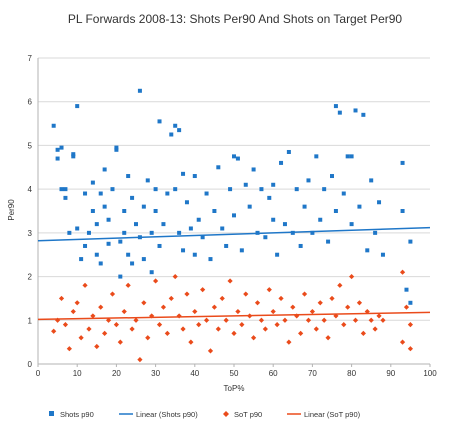 This screenshot has height=426, width=455. I want to click on legend-label: Shots p90, so click(77, 414).